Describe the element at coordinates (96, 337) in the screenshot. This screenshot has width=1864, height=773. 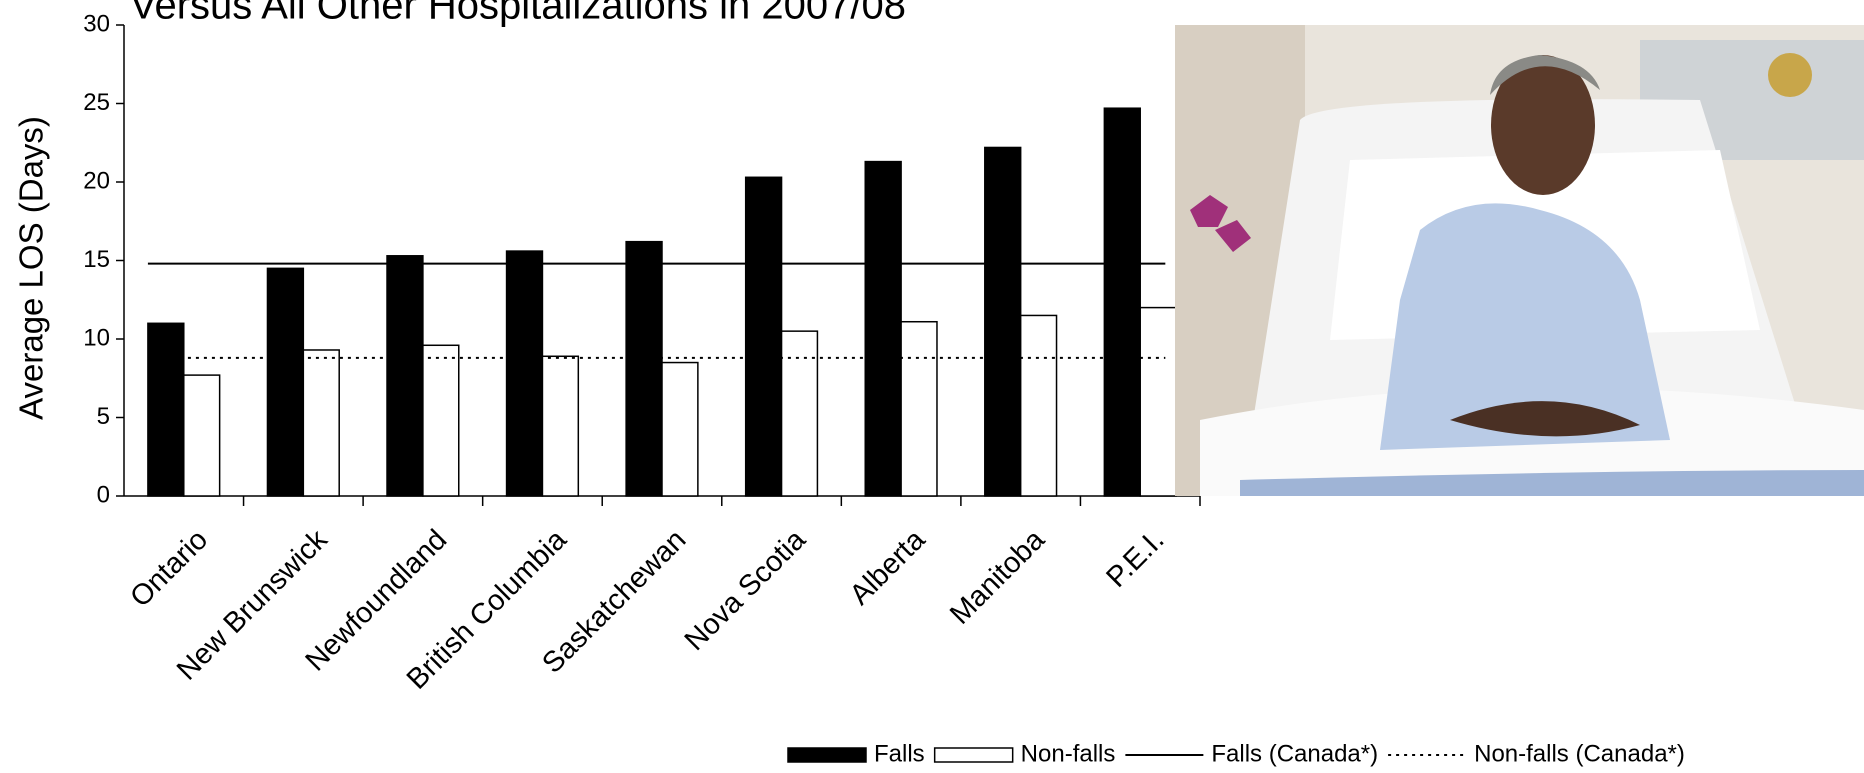
I see `y-tick-label: 10` at that location.